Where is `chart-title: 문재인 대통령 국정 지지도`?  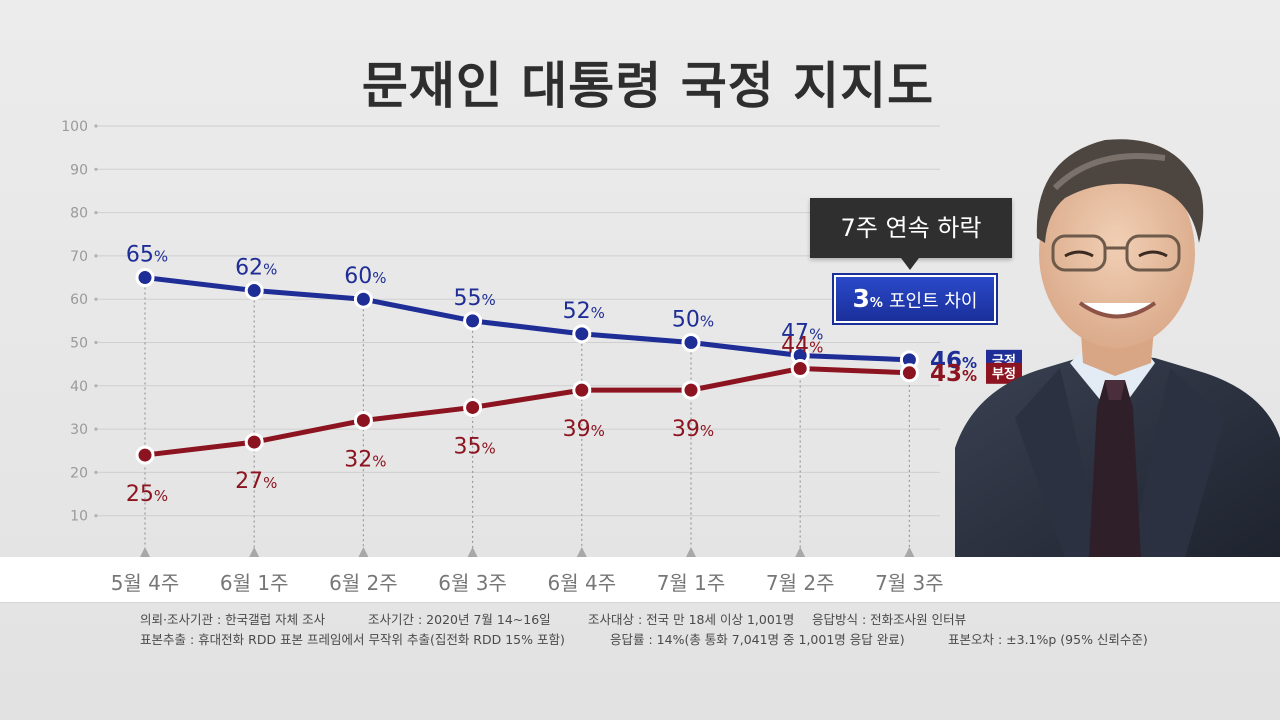 chart-title: 문재인 대통령 국정 지지도 is located at coordinates (648, 86).